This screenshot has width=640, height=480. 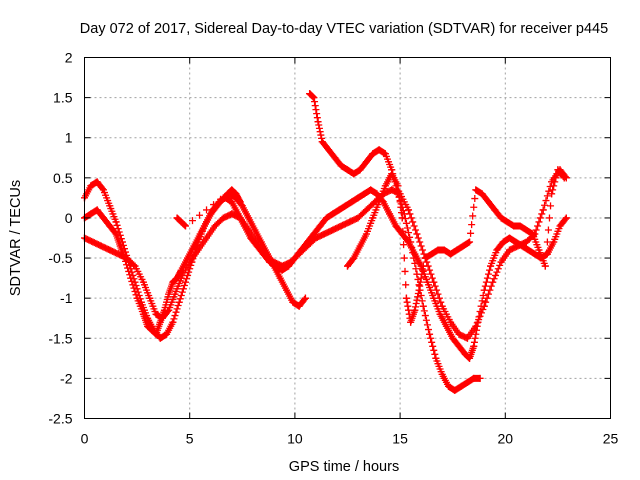 What do you see at coordinates (69, 138) in the screenshot?
I see `y-tick-label: 1` at bounding box center [69, 138].